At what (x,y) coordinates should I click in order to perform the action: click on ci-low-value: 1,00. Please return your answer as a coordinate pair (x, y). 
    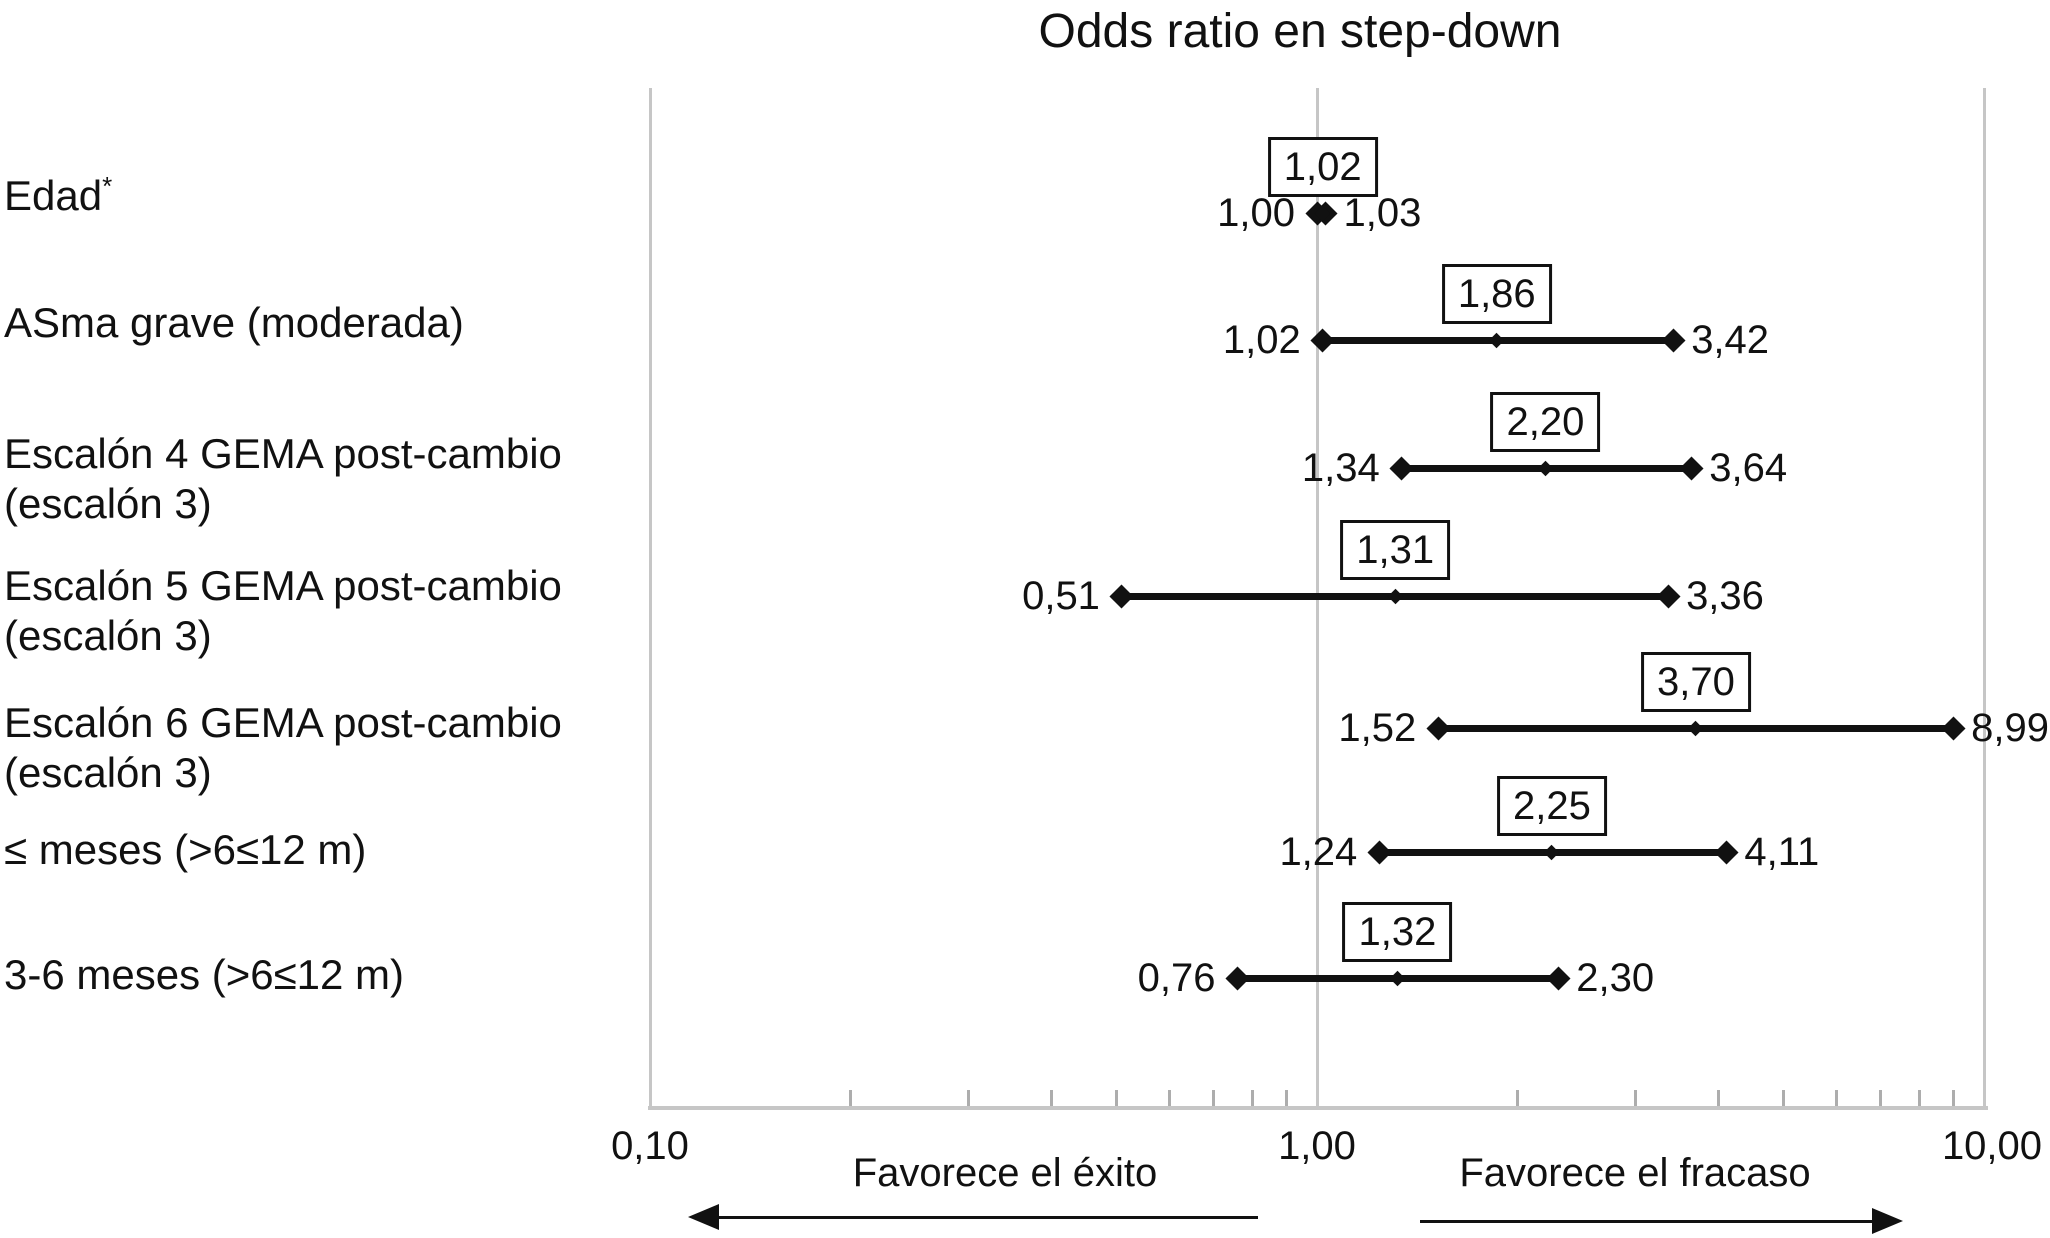
    Looking at the image, I should click on (1256, 213).